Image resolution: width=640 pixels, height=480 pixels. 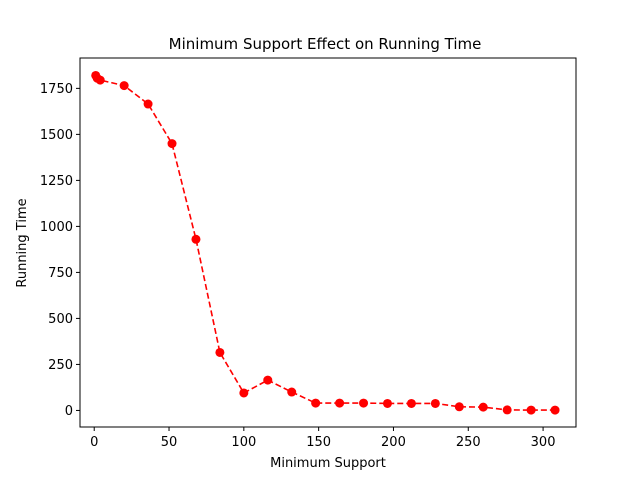 I want to click on y-tick-label: 500, so click(x=60, y=319).